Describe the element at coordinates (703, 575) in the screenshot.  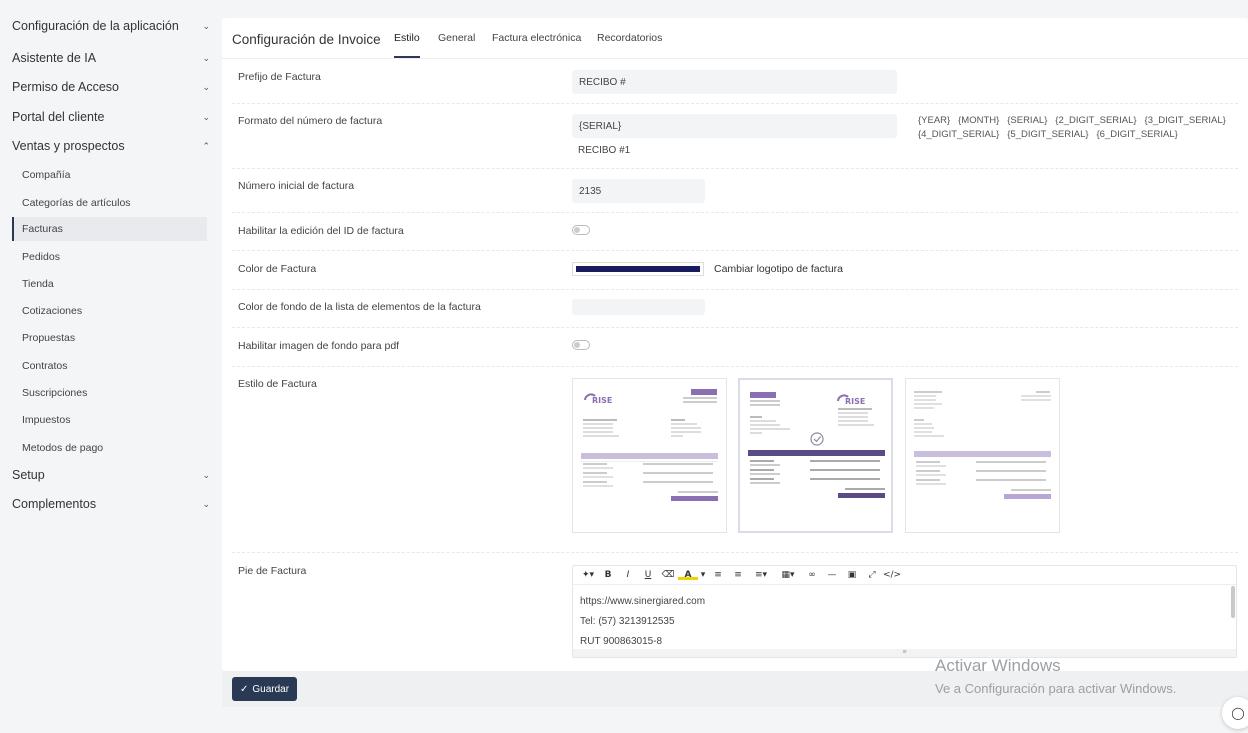
I see `color-dropdown-icon: ▾` at that location.